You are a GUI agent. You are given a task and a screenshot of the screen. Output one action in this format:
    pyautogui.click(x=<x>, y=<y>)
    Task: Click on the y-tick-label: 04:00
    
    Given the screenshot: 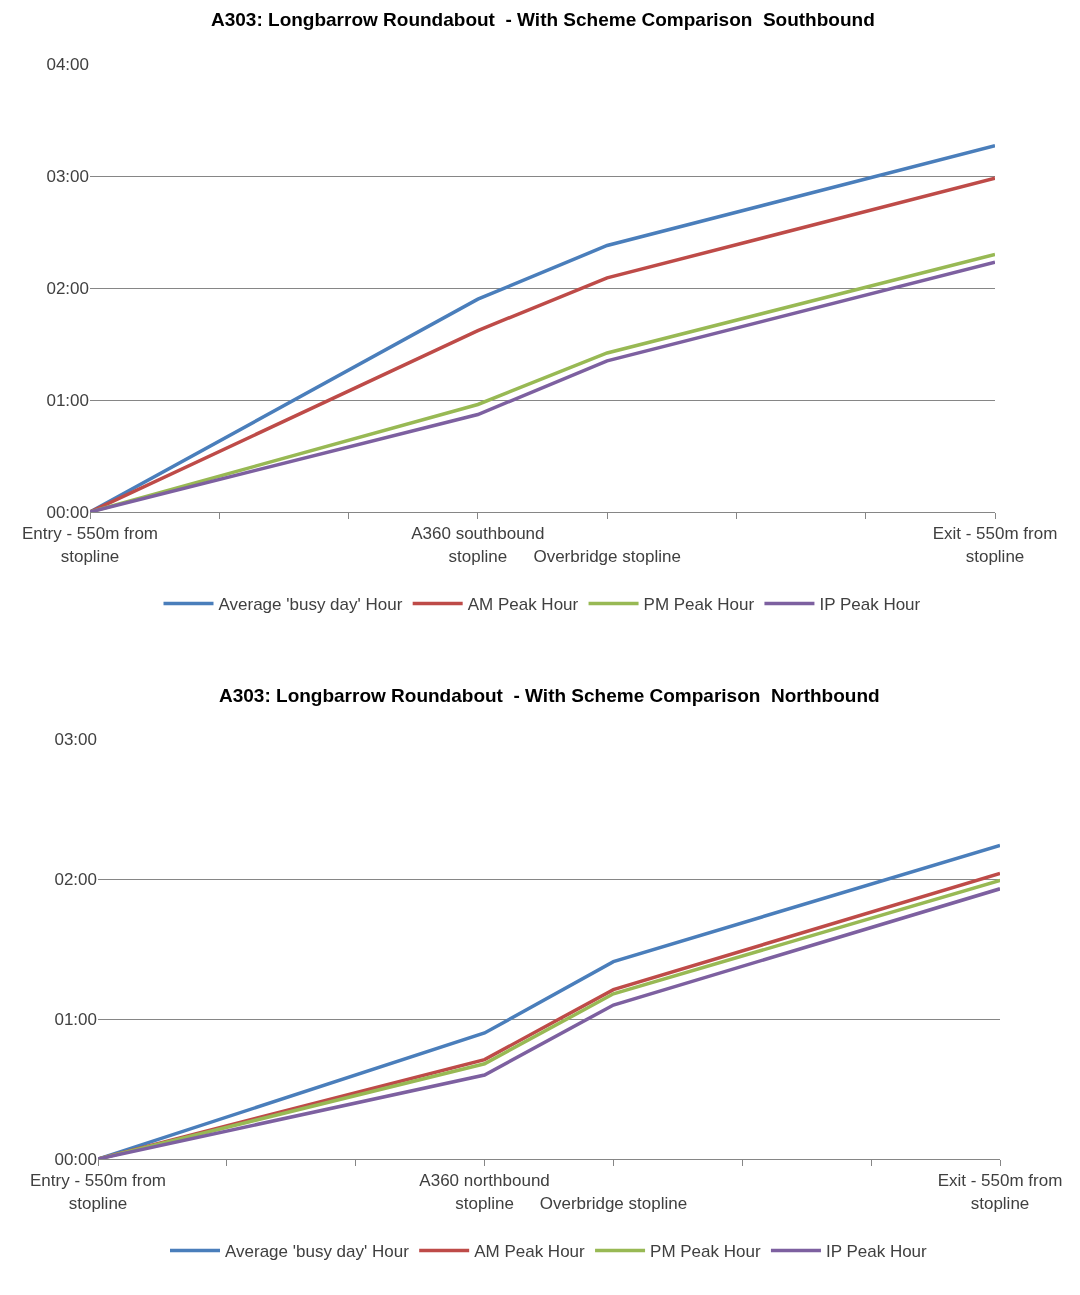 What is the action you would take?
    pyautogui.click(x=67, y=64)
    